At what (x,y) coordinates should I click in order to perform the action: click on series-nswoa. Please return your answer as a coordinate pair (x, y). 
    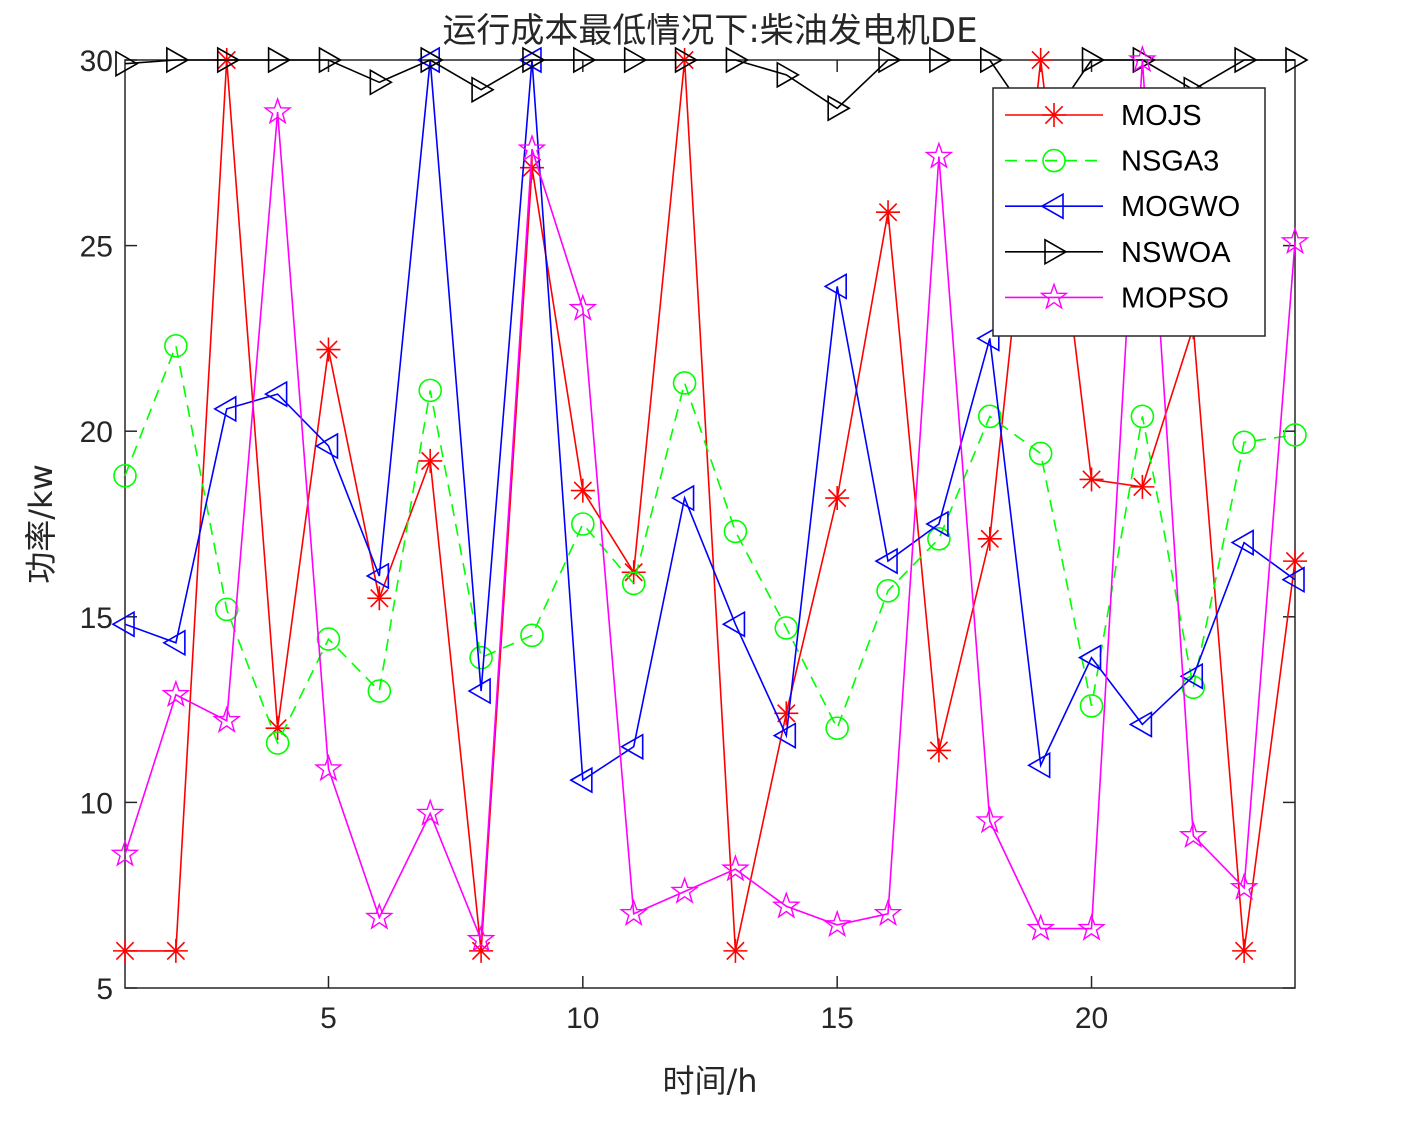
    Looking at the image, I should click on (712, 97).